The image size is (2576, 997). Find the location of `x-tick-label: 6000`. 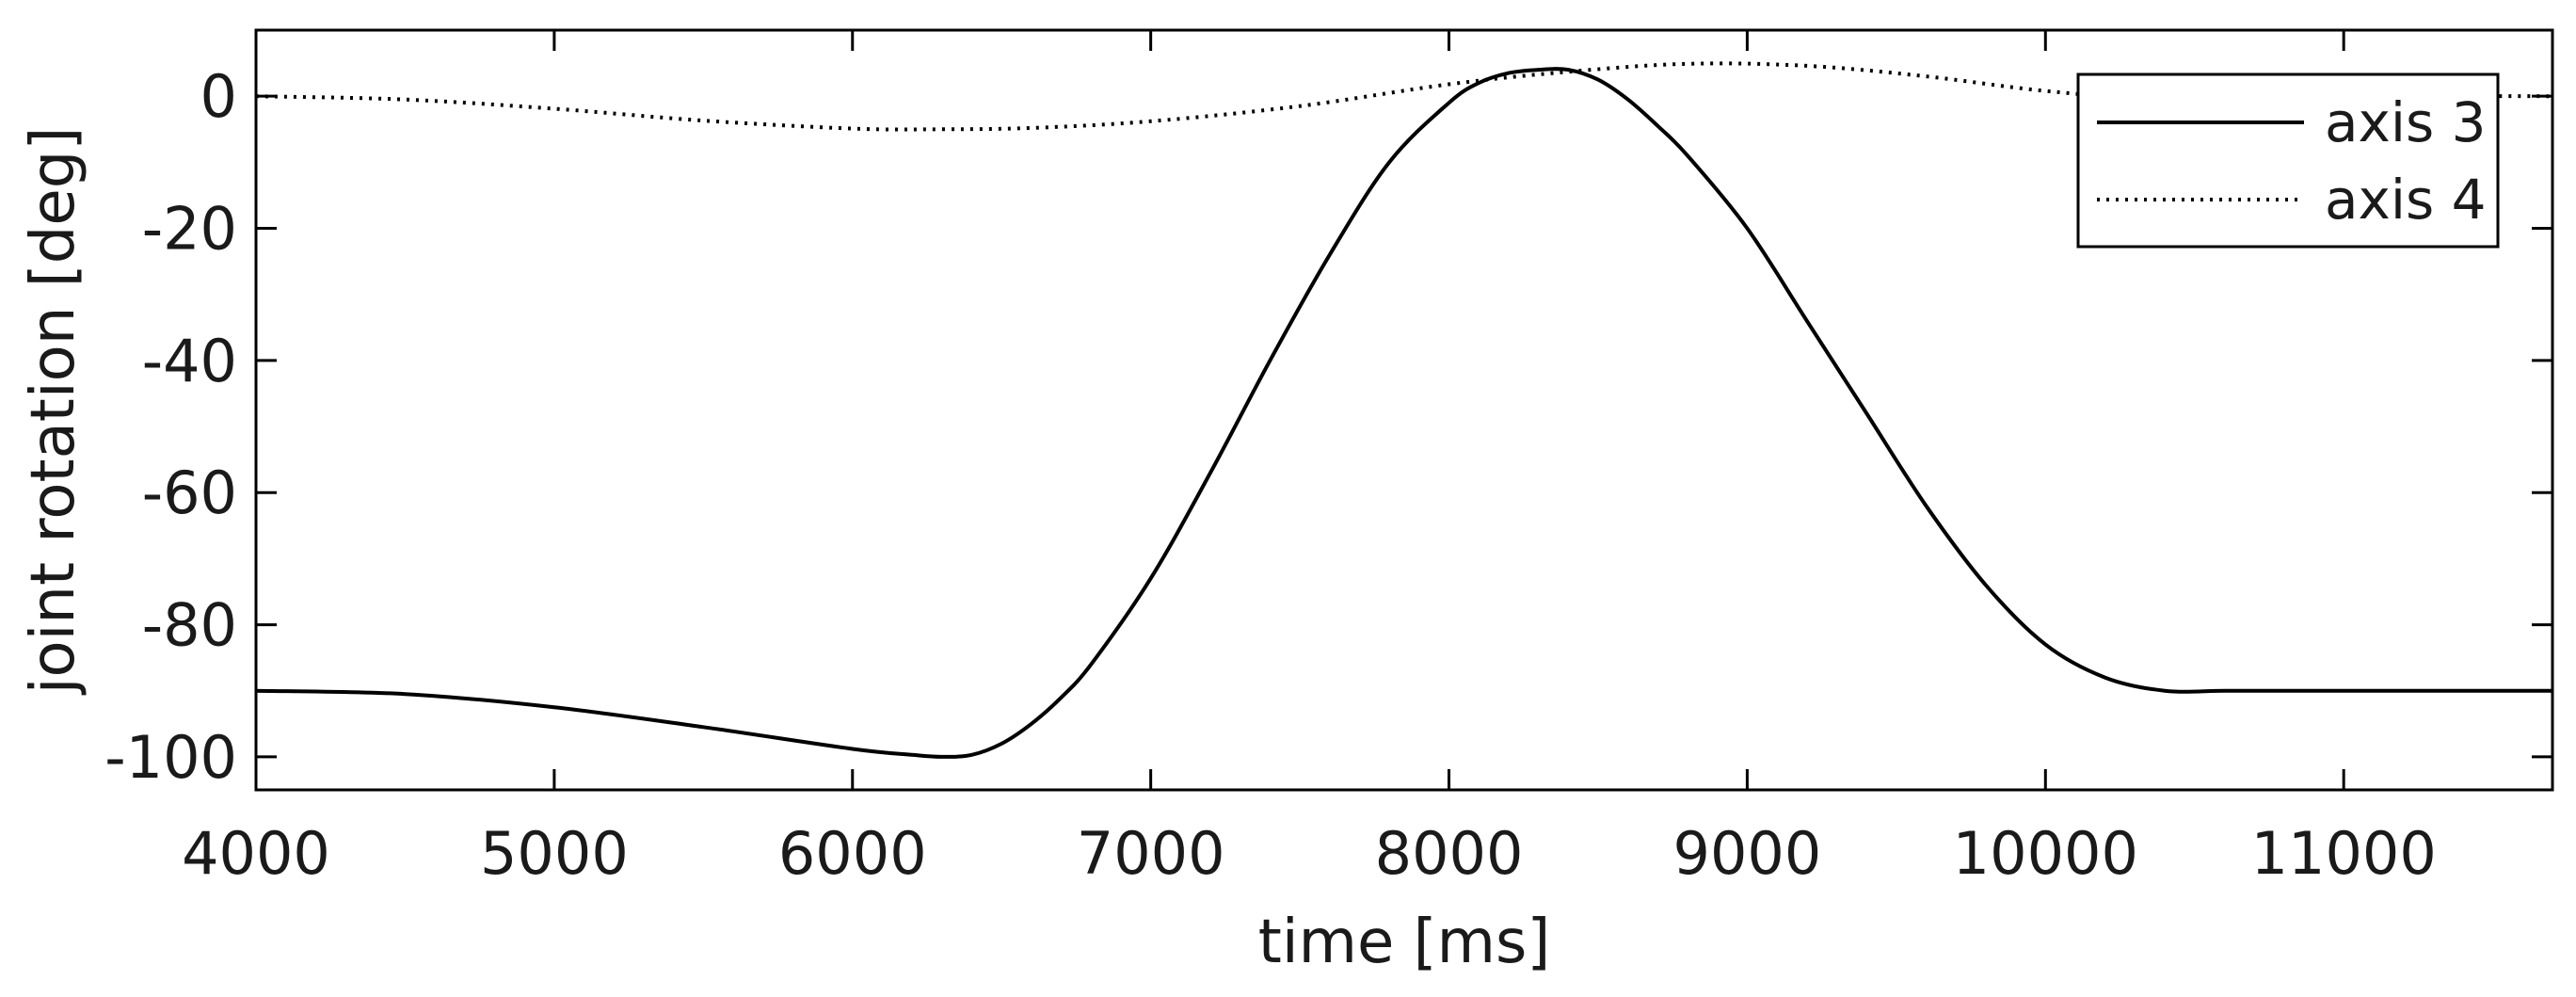

x-tick-label: 6000 is located at coordinates (852, 854).